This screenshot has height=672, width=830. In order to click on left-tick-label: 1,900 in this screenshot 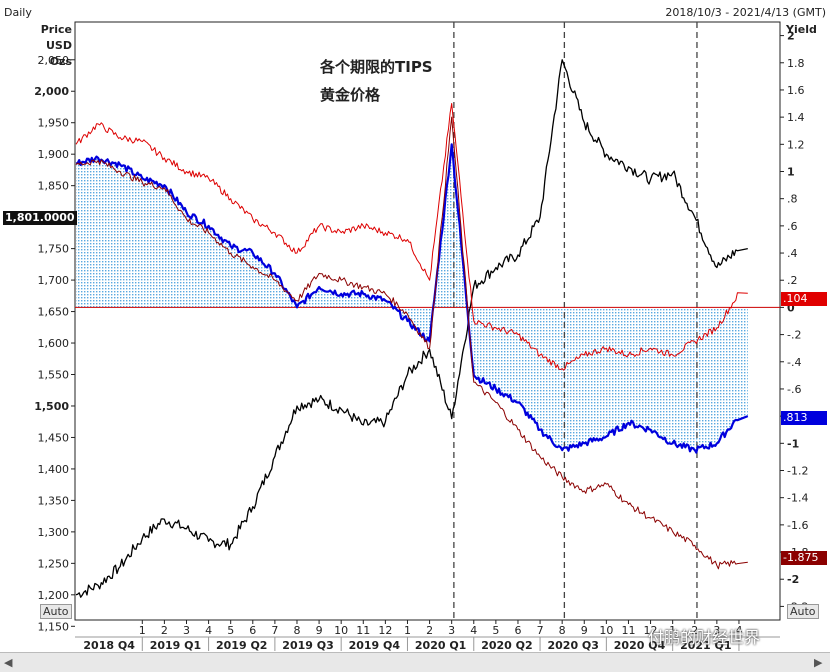, I will do `click(54, 154)`.